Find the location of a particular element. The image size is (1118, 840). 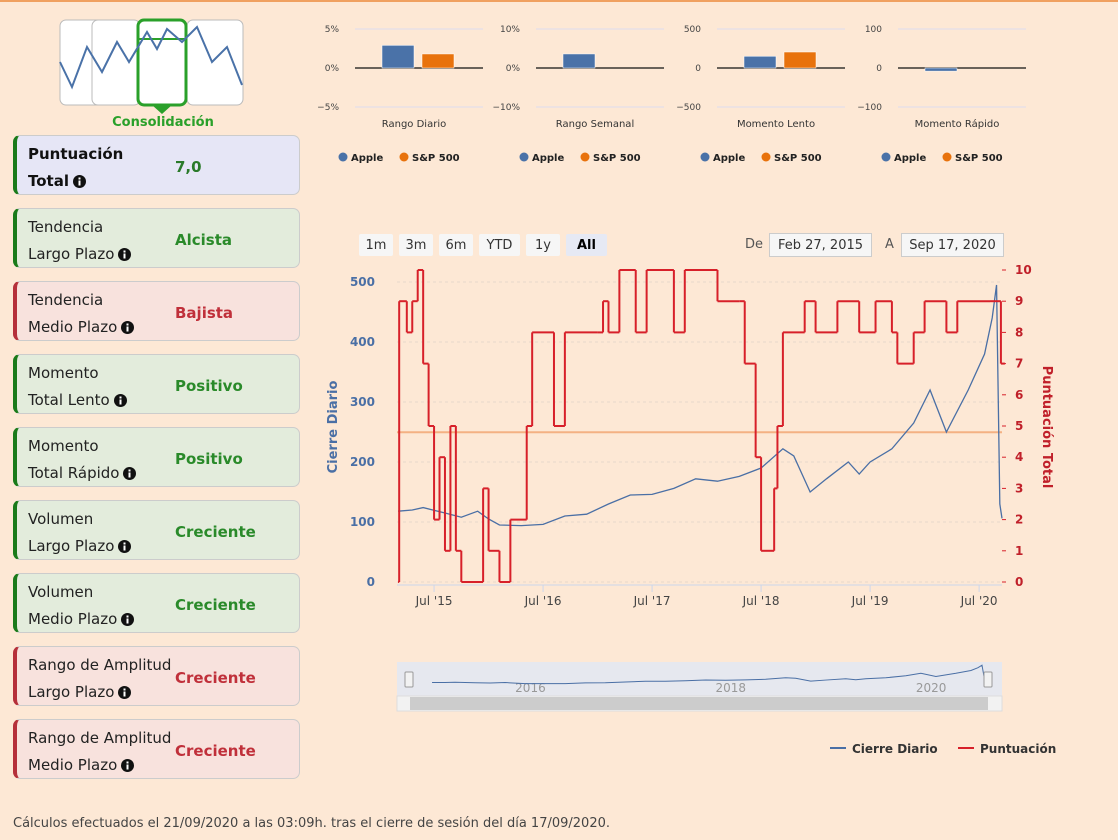

range-button: 6m is located at coordinates (456, 245).